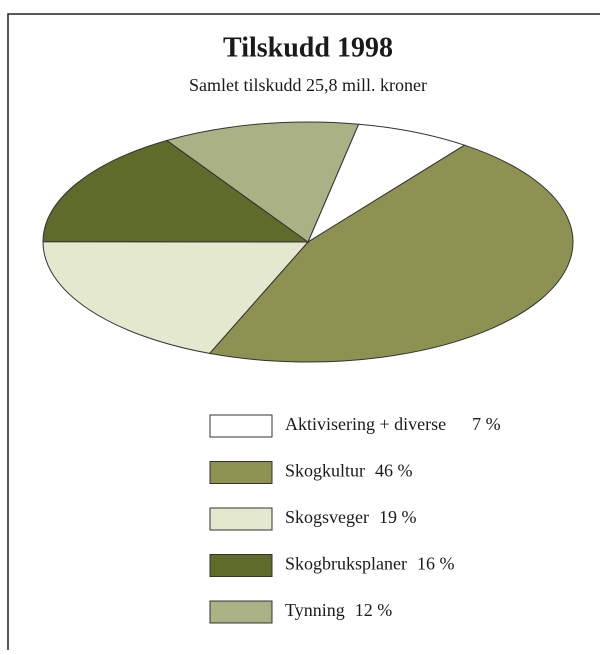  What do you see at coordinates (327, 517) in the screenshot?
I see `legend-label: Skogsveger` at bounding box center [327, 517].